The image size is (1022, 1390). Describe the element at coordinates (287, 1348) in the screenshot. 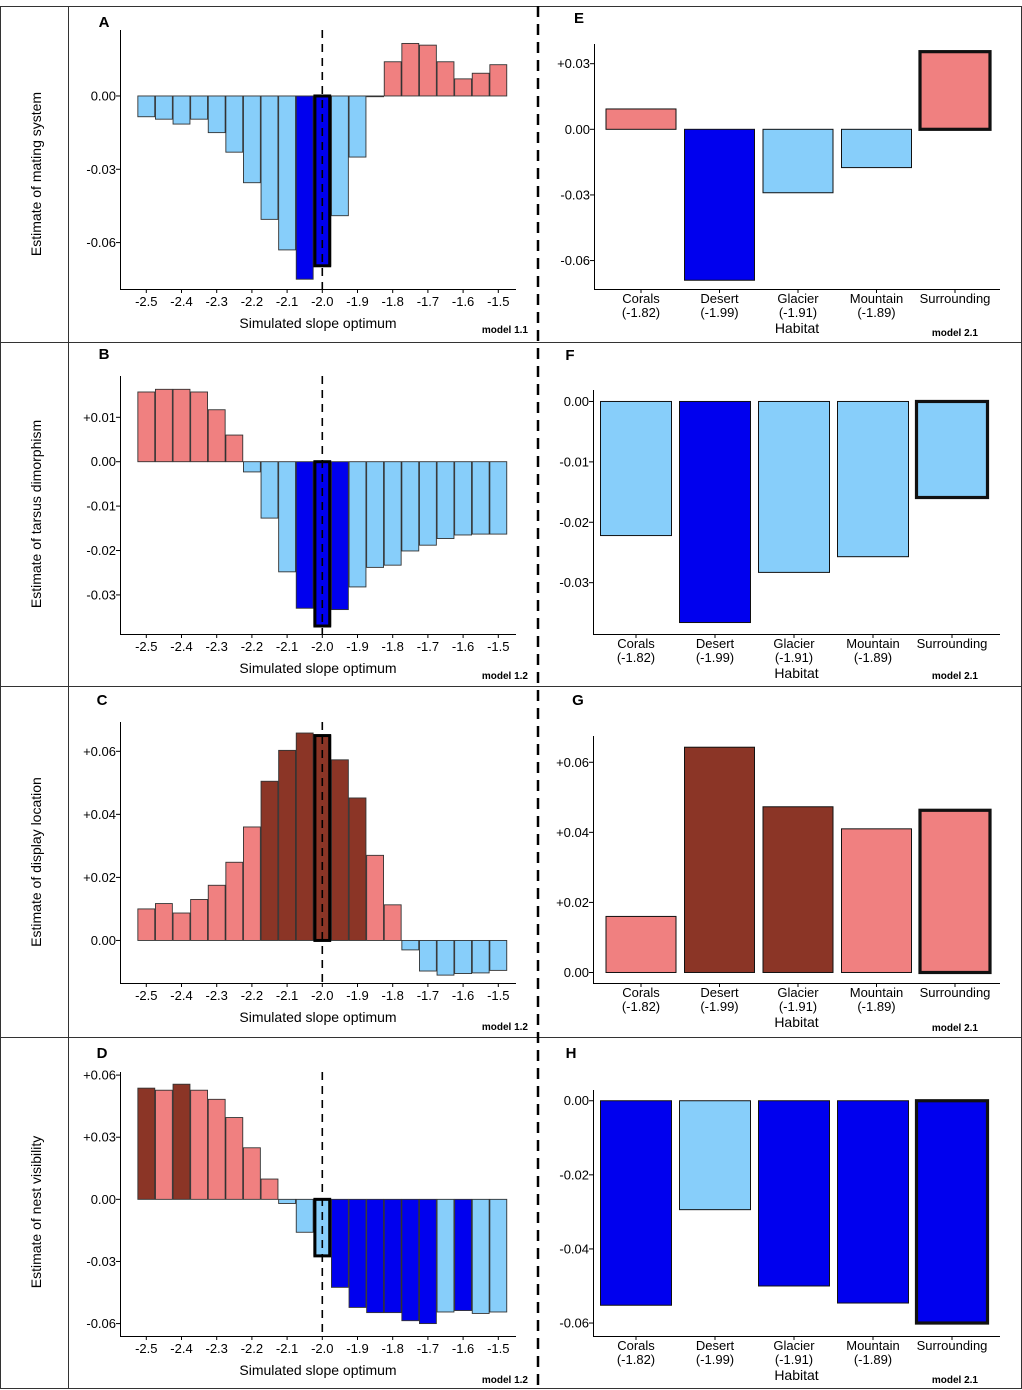

I see `x-tick-label: -2.1` at that location.